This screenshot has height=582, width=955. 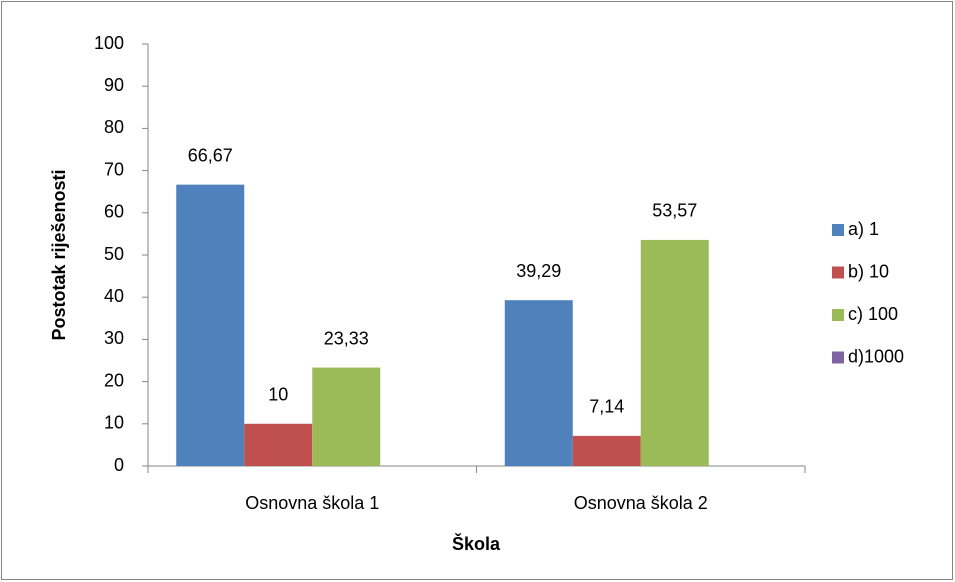 What do you see at coordinates (873, 314) in the screenshot?
I see `legend-label: c) 100` at bounding box center [873, 314].